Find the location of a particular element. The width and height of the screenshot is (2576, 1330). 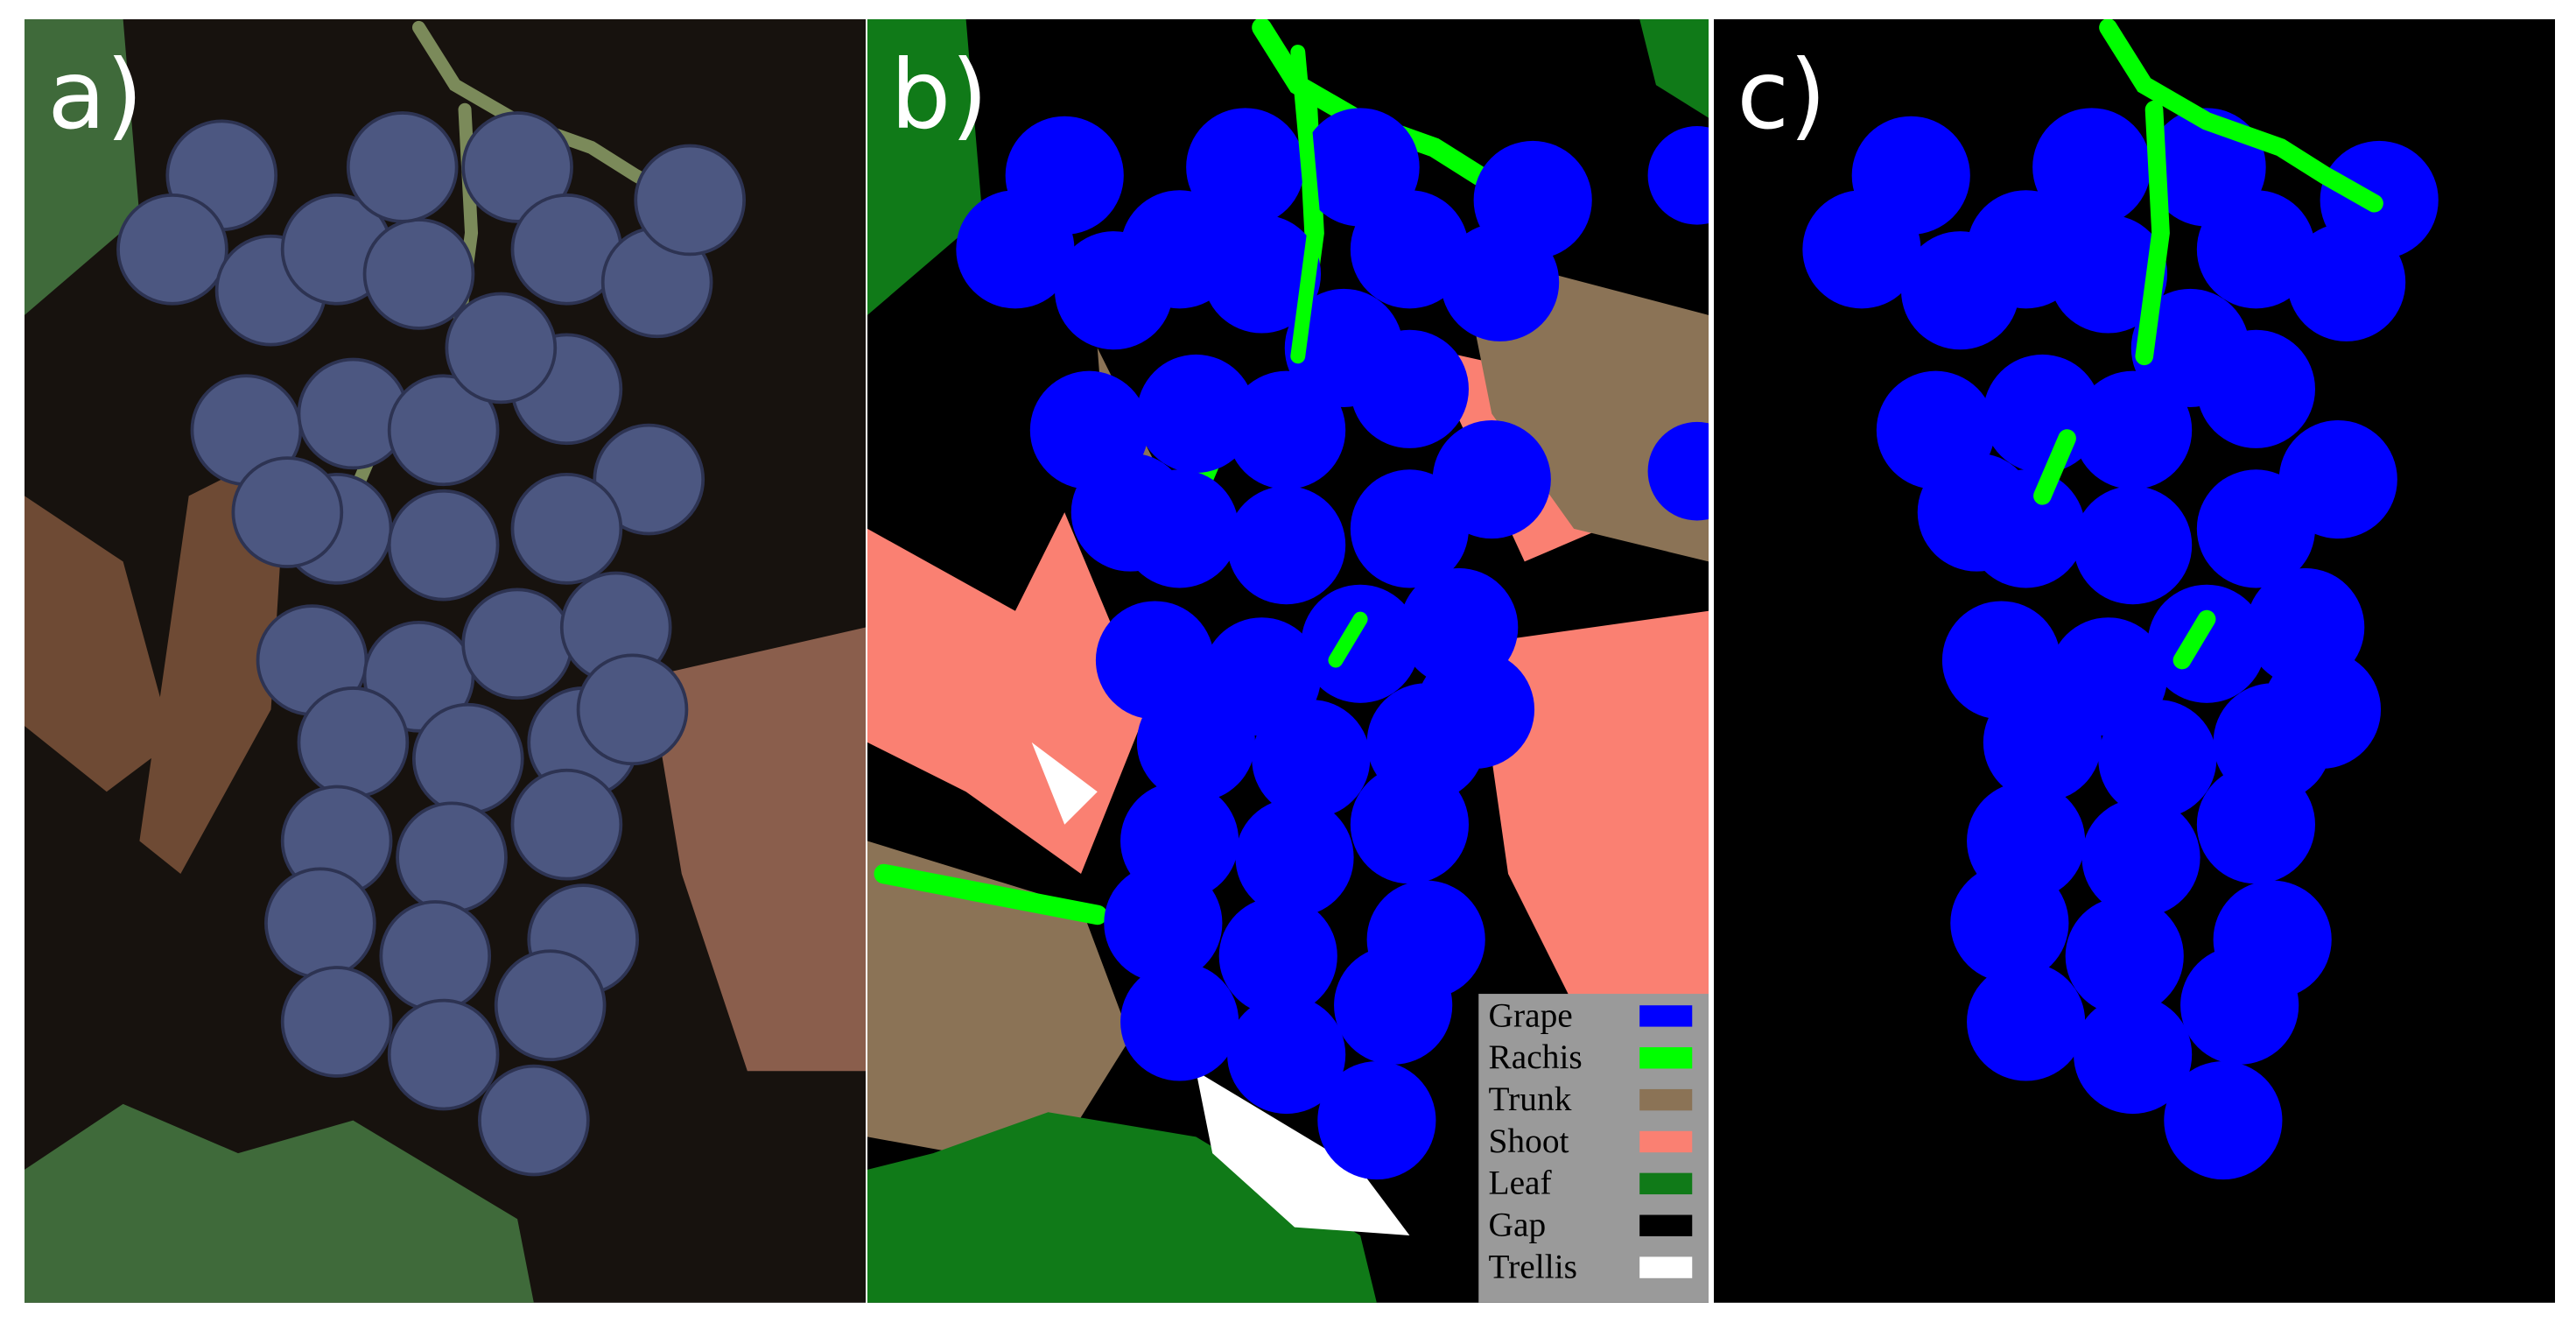

legend-label: Shoot is located at coordinates (1529, 1141).